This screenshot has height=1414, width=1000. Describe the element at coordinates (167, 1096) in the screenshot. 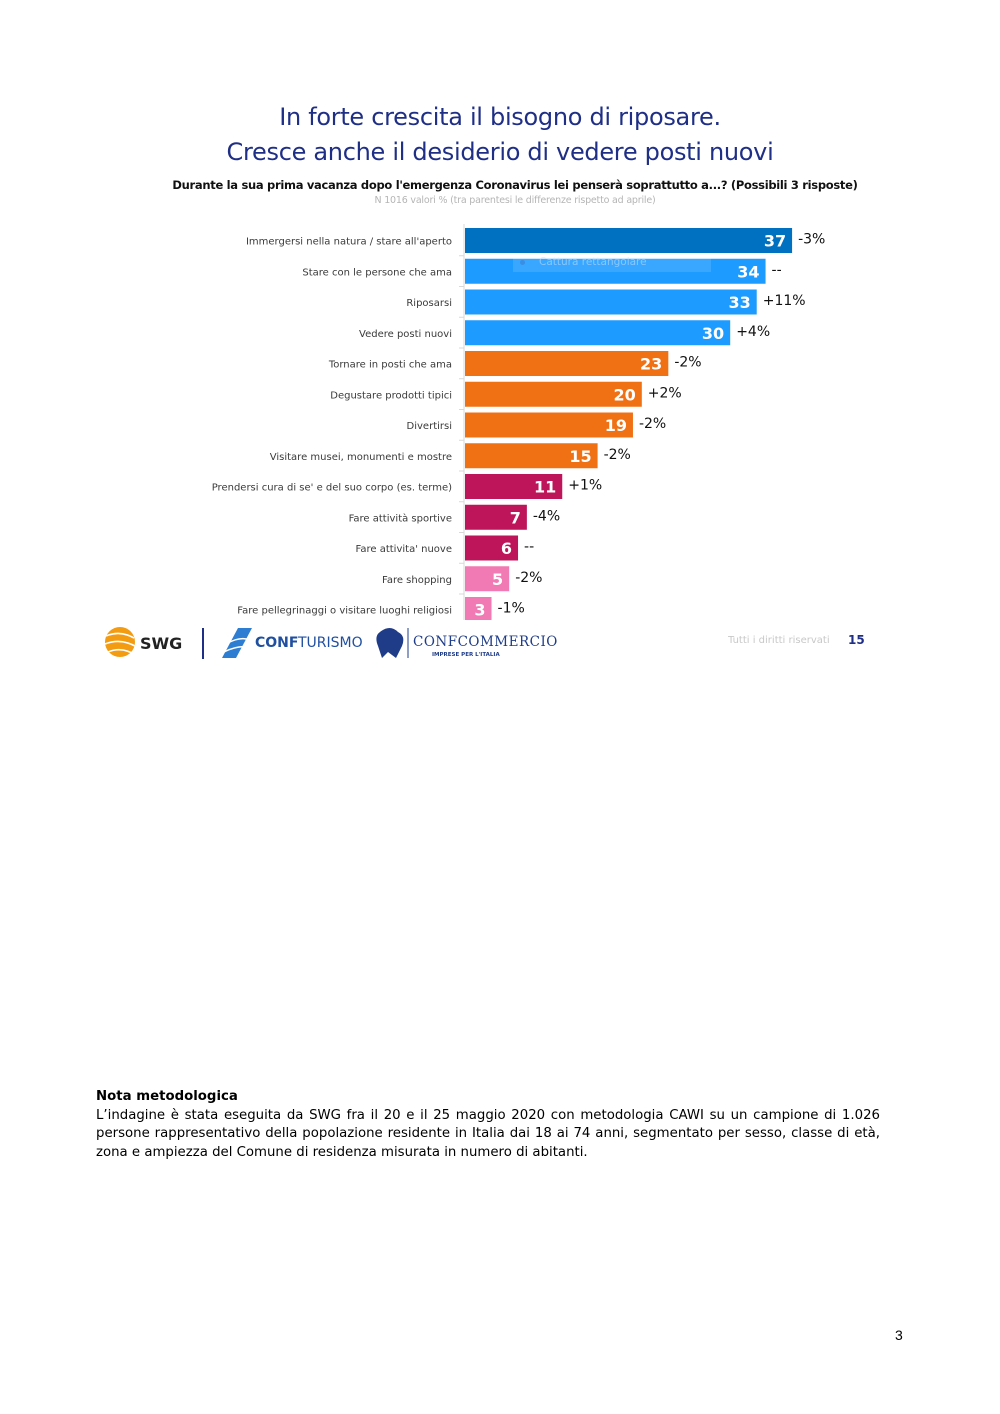

I see `methodology-heading: Nota metodologica` at that location.